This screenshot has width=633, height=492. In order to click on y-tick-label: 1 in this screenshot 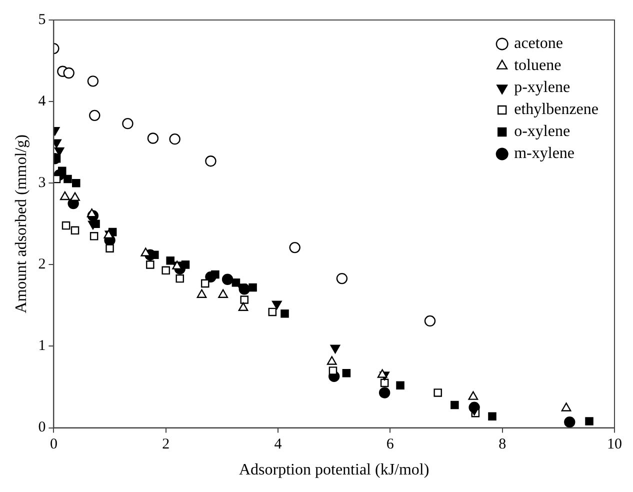, I will do `click(42, 346)`.